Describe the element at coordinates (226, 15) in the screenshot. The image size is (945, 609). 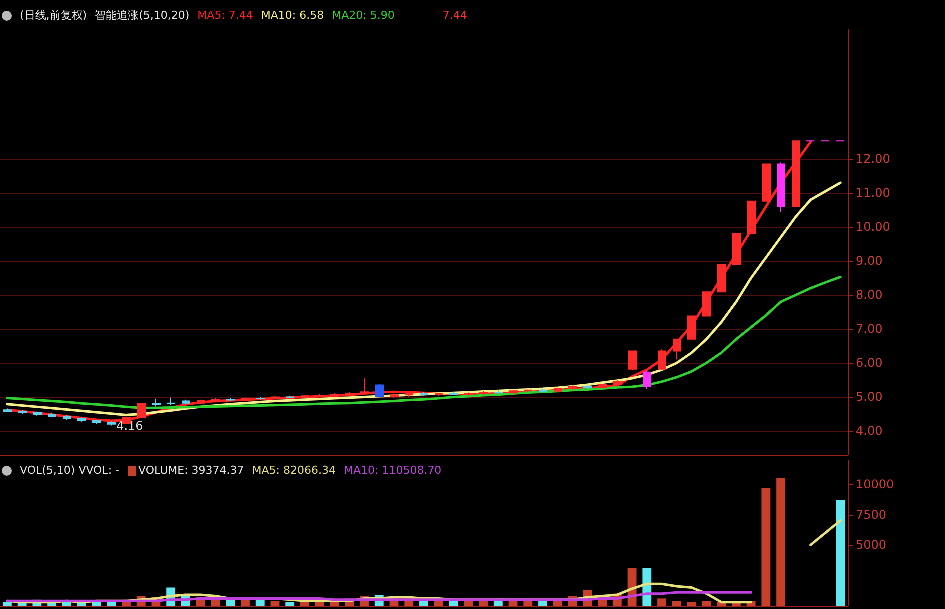
I see `text: MA5: 7.44` at that location.